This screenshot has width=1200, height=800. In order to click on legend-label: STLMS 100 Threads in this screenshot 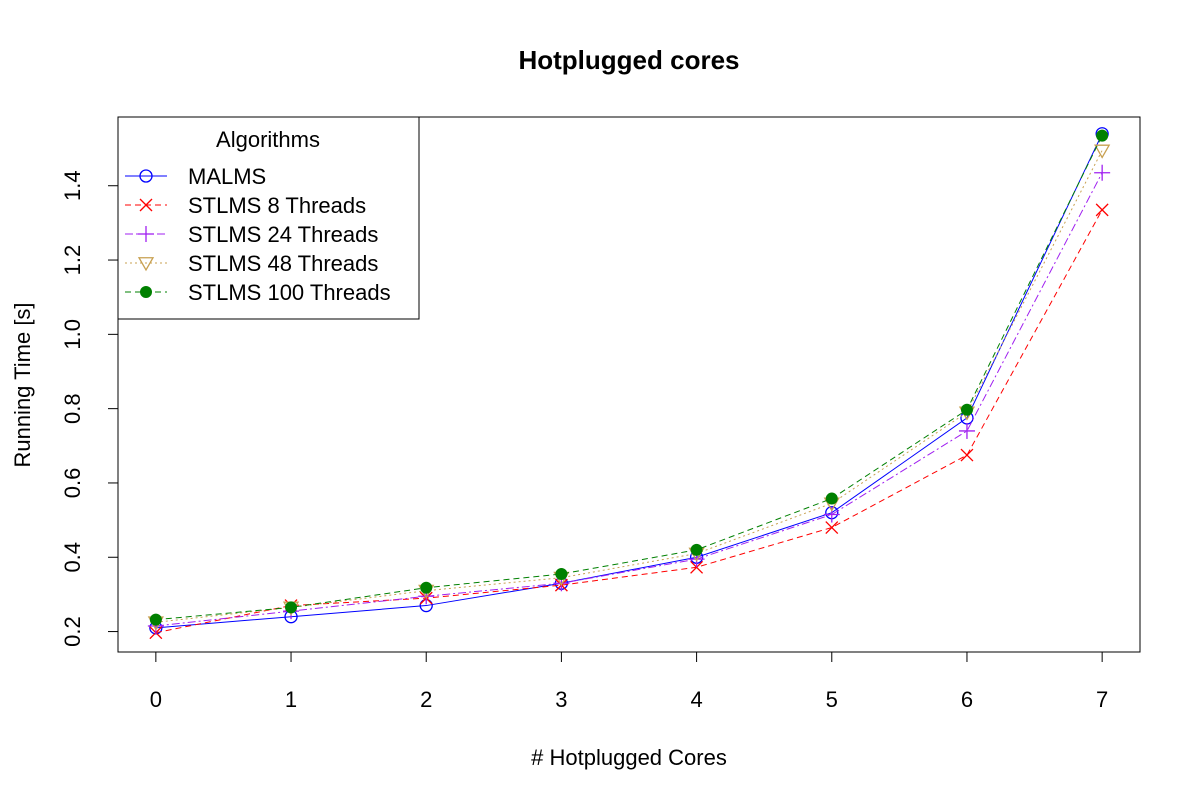, I will do `click(289, 292)`.